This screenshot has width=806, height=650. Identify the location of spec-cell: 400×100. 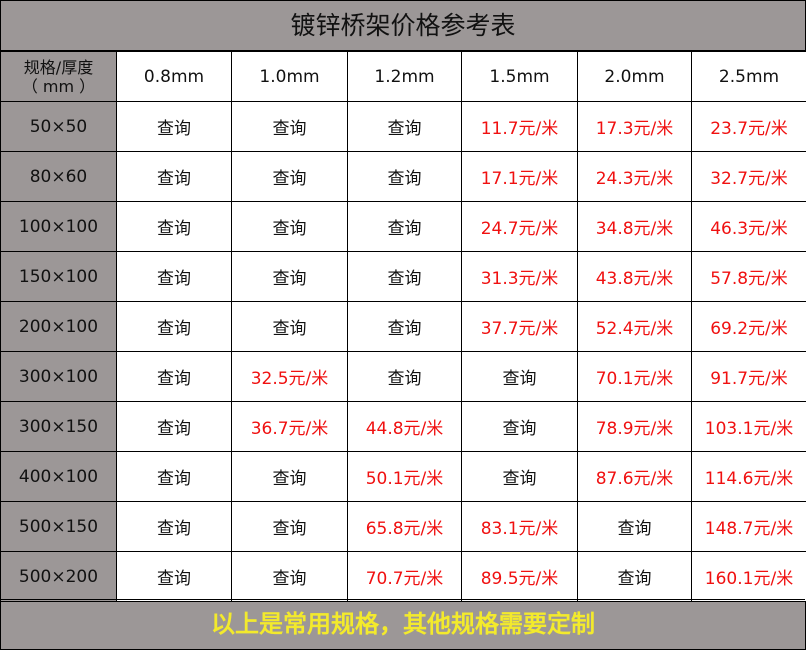
(58, 476).